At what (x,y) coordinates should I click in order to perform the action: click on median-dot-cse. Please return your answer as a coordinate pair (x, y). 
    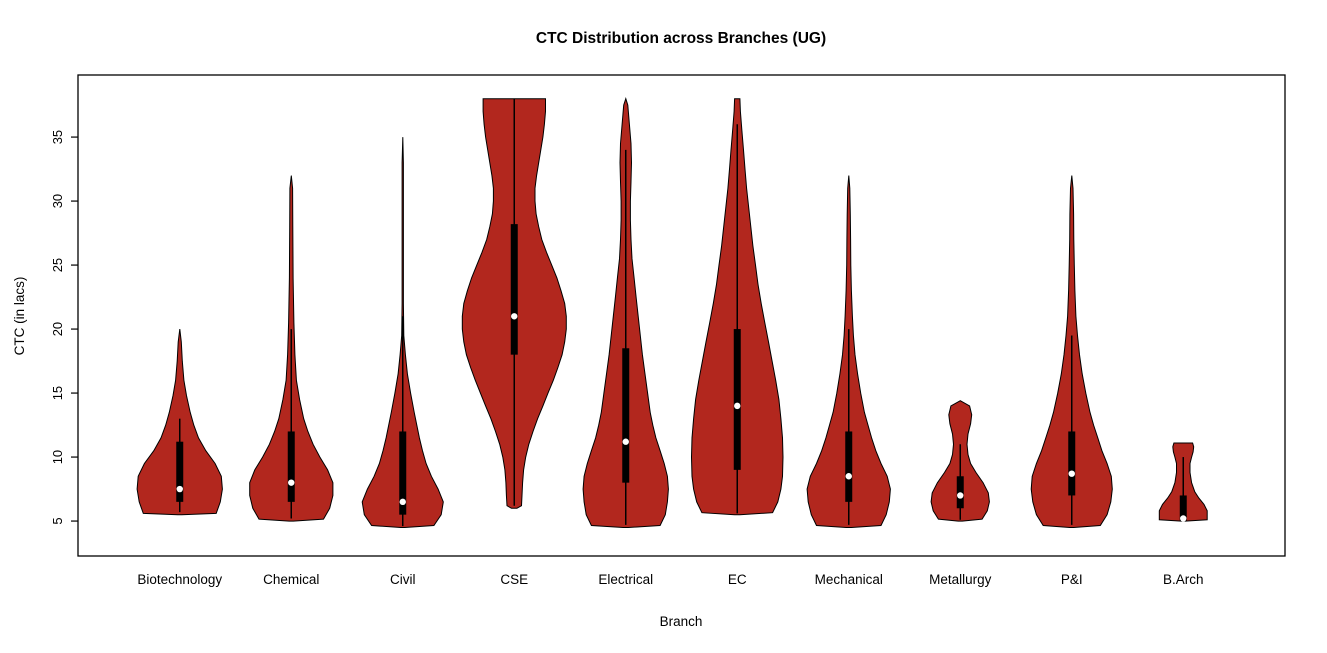
    Looking at the image, I should click on (514, 316).